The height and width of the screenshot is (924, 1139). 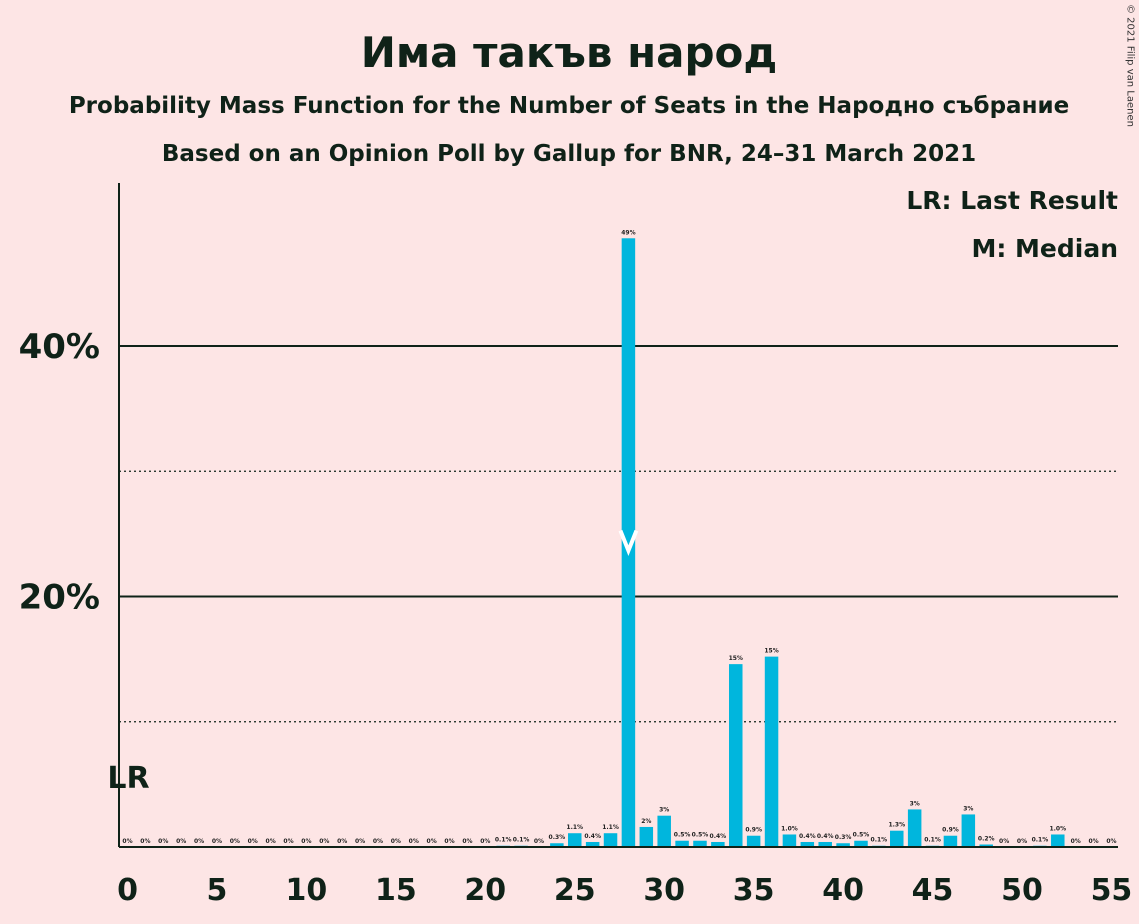 I want to click on bar-label-seat-54: 0%, so click(x=1093, y=841).